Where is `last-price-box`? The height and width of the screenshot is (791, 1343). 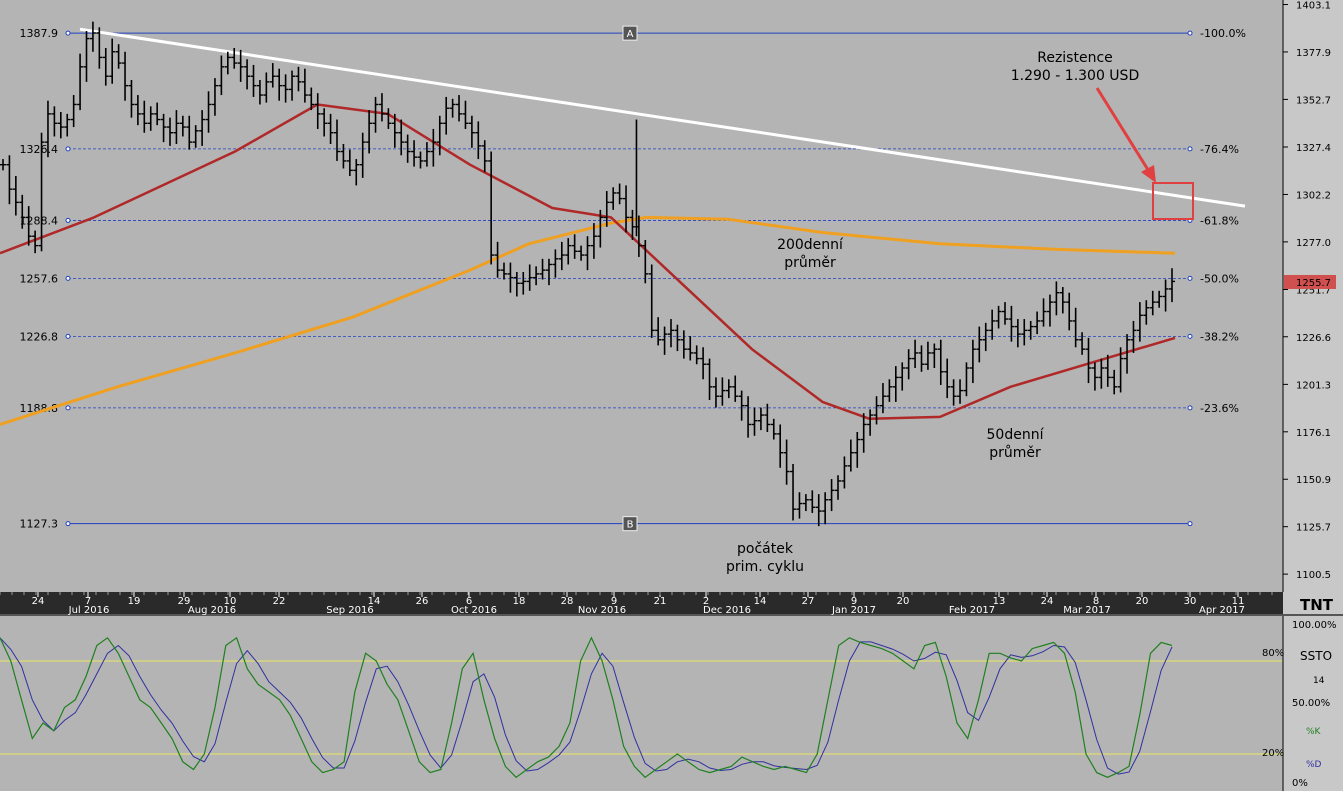
last-price-box is located at coordinates (1310, 281).